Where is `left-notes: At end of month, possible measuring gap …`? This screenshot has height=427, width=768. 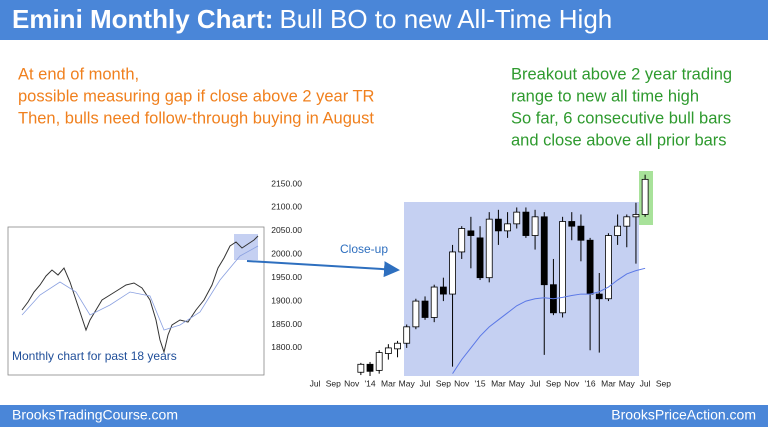
left-notes: At end of month, possible measuring gap … is located at coordinates (196, 96).